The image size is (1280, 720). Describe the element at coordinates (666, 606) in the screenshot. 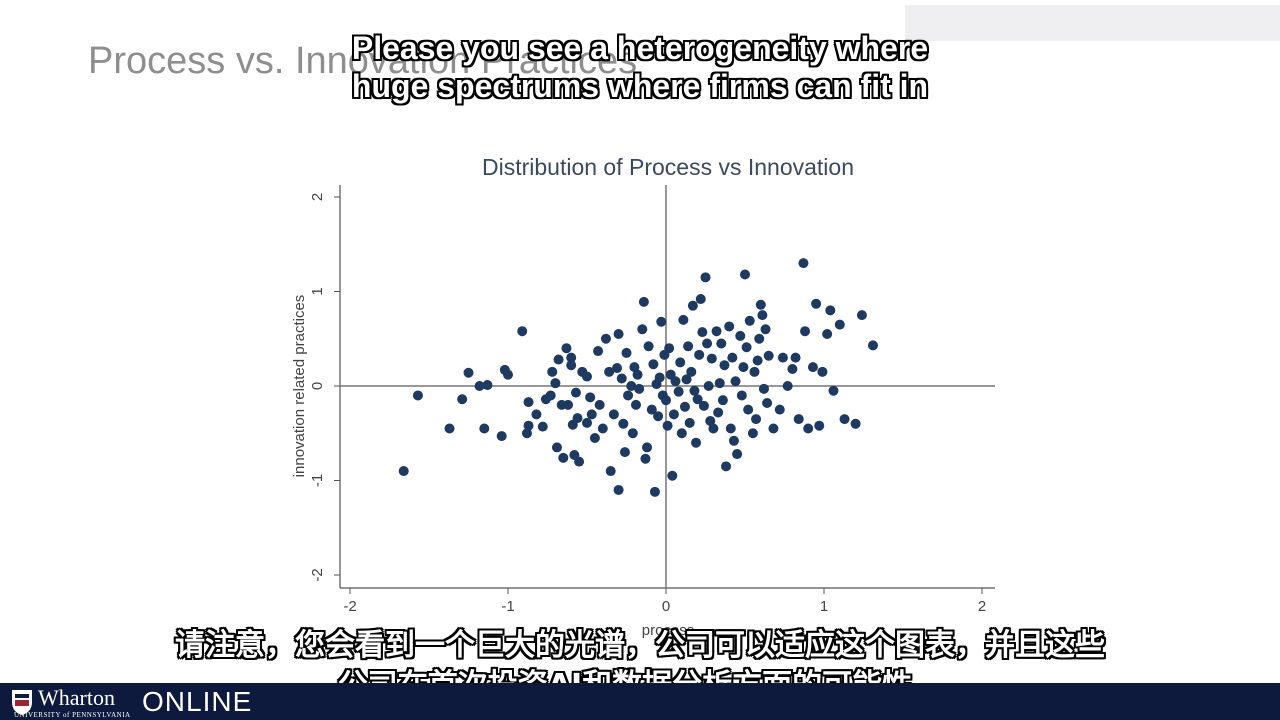

I see `x-tick-label: 0` at that location.